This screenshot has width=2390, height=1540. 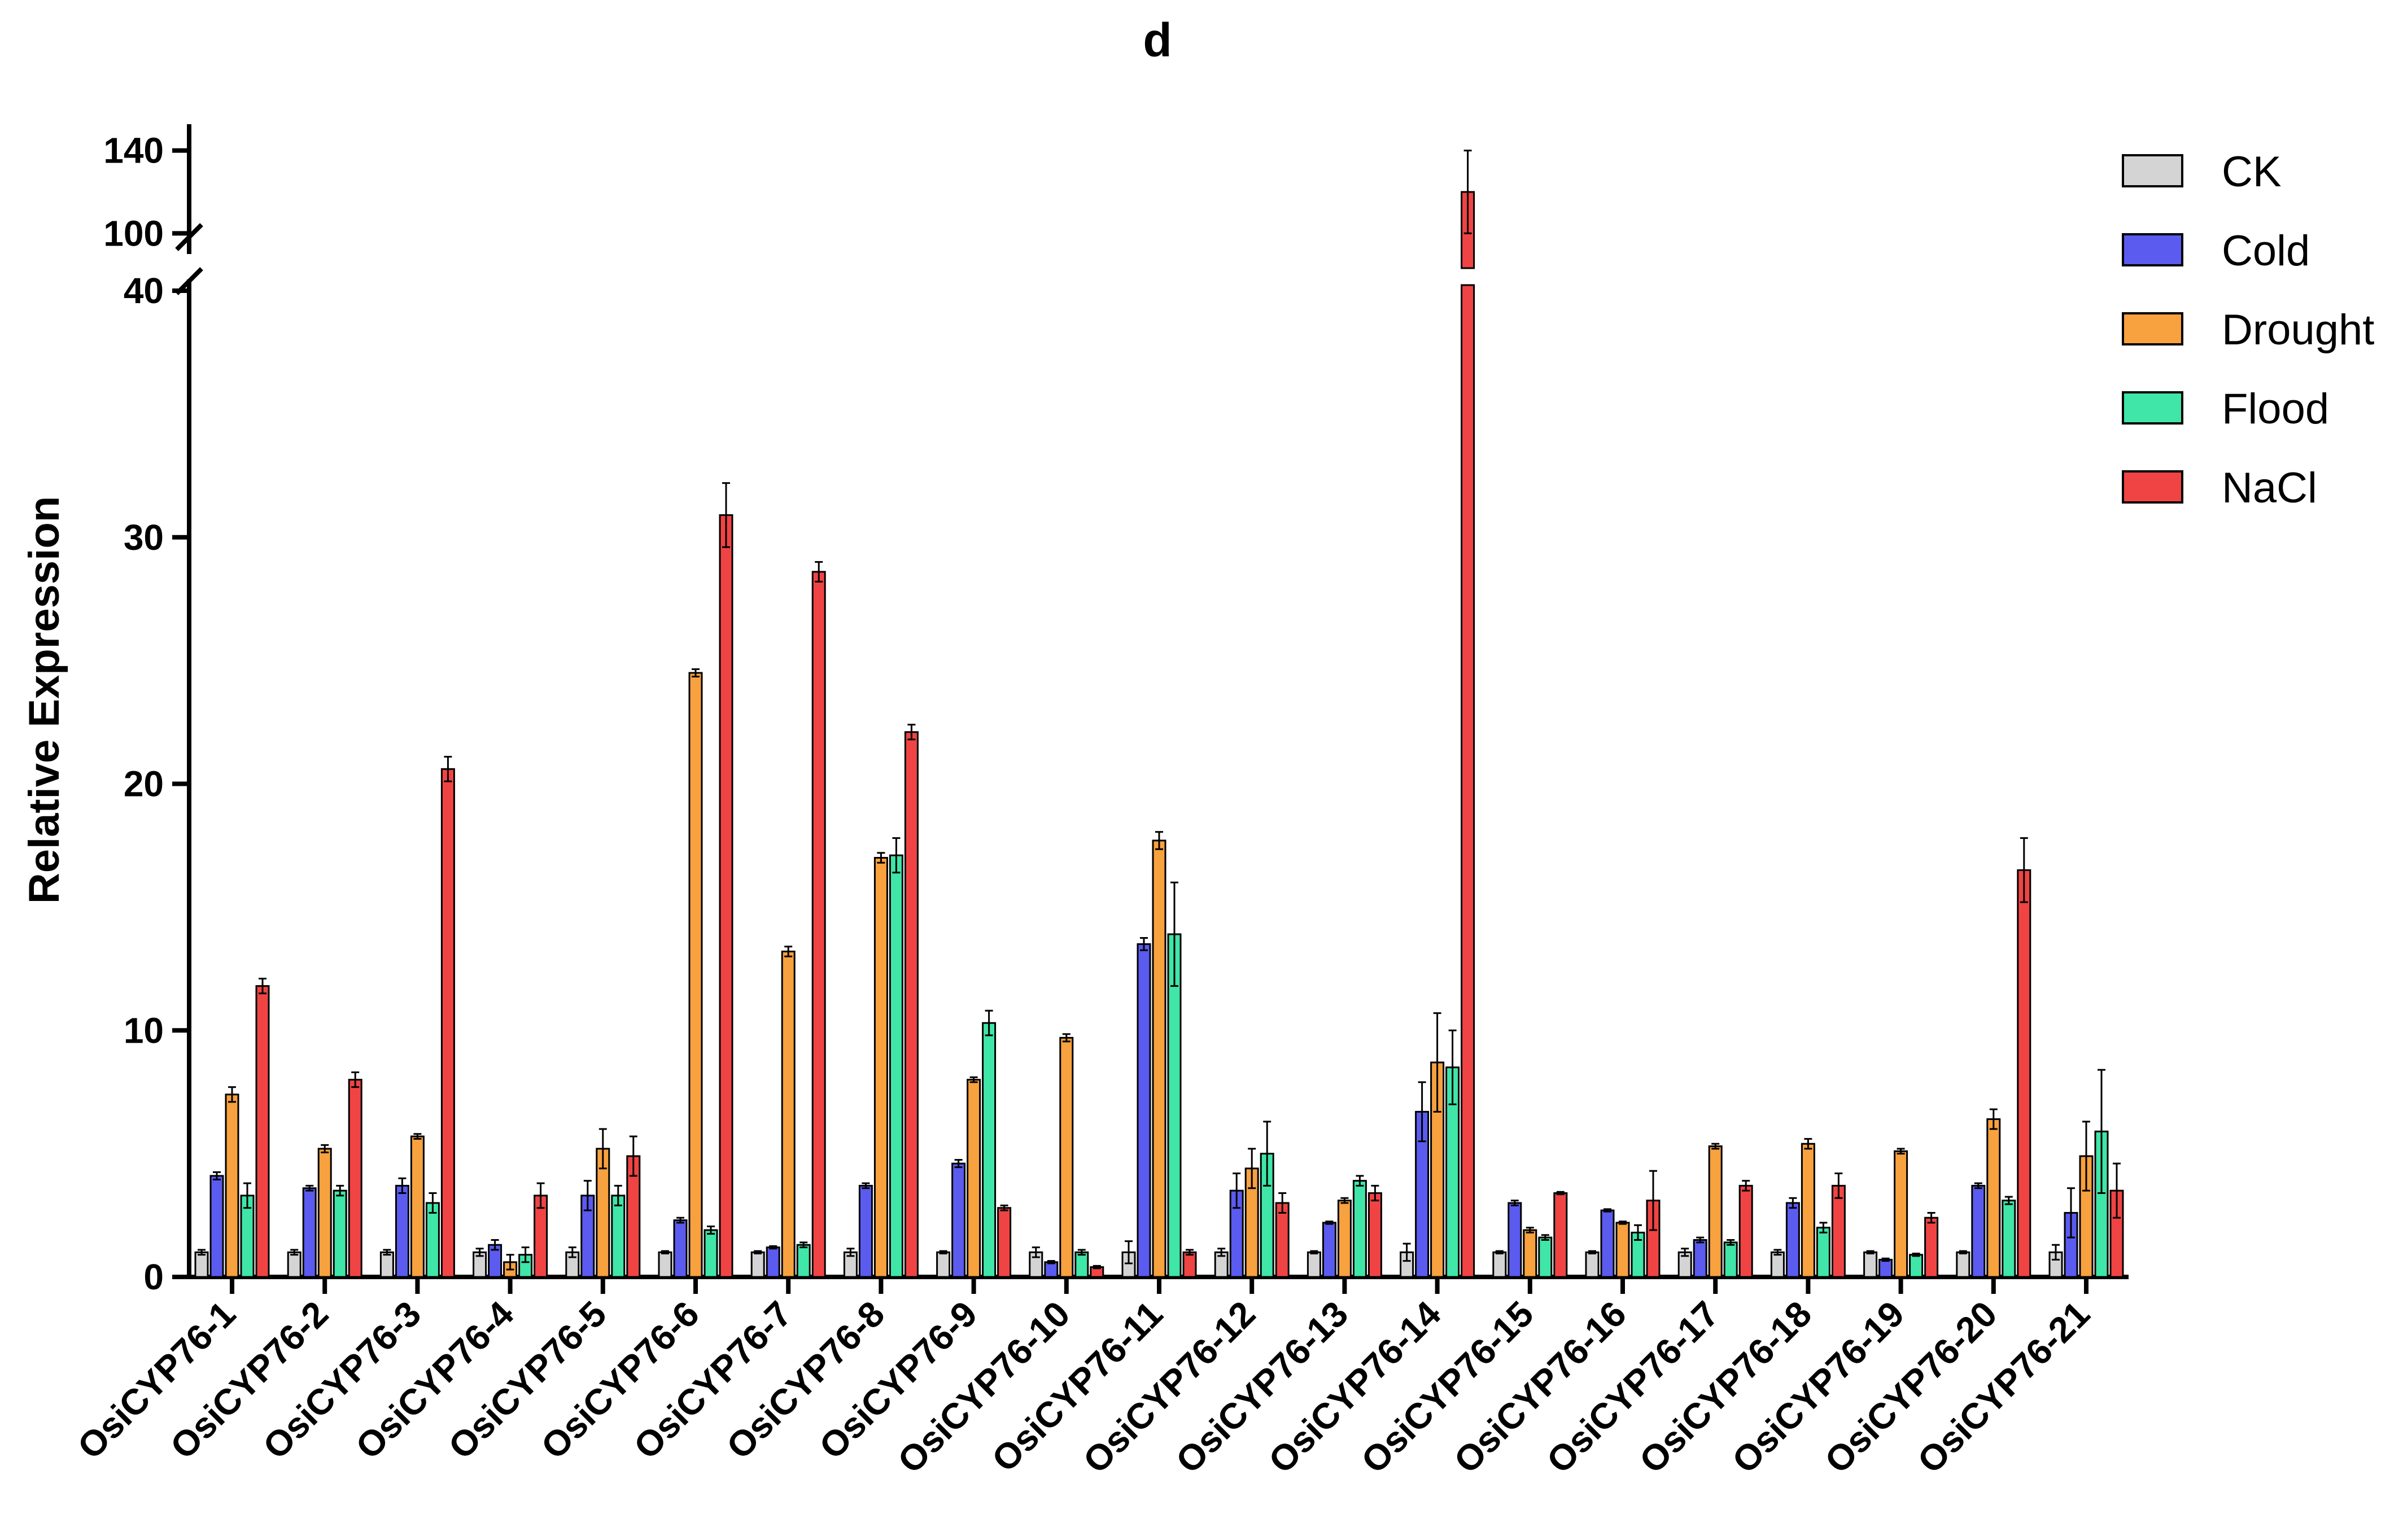 What do you see at coordinates (156, 1380) in the screenshot?
I see `x-tick-label: OsiCYP76-1` at bounding box center [156, 1380].